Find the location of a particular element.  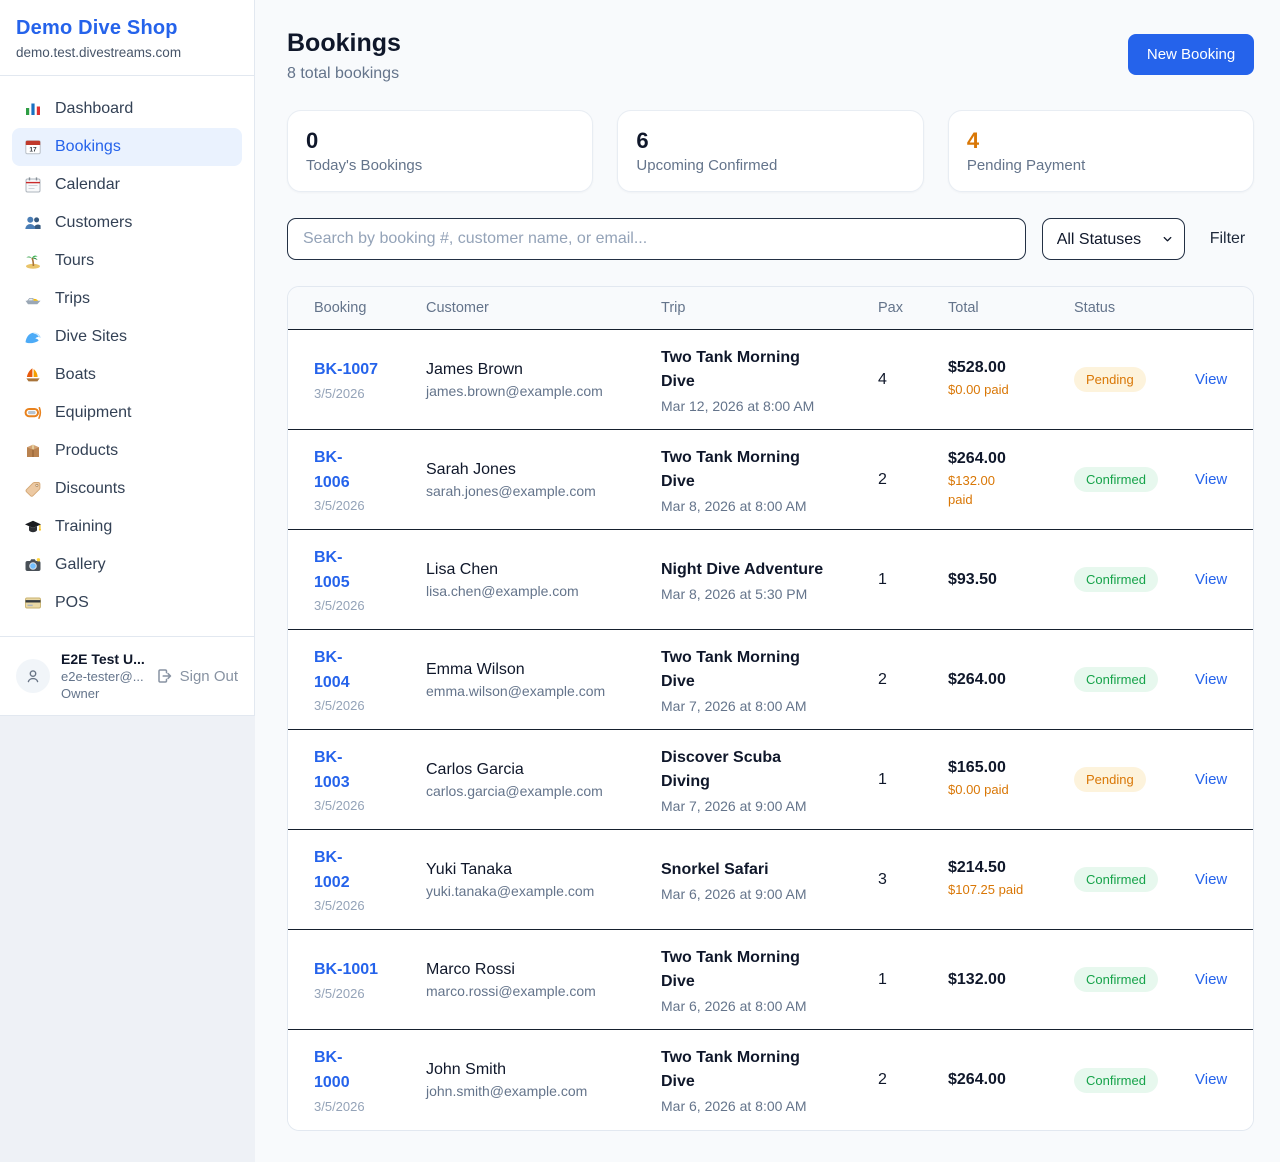

stat-label: Pending Payment is located at coordinates (1026, 165).